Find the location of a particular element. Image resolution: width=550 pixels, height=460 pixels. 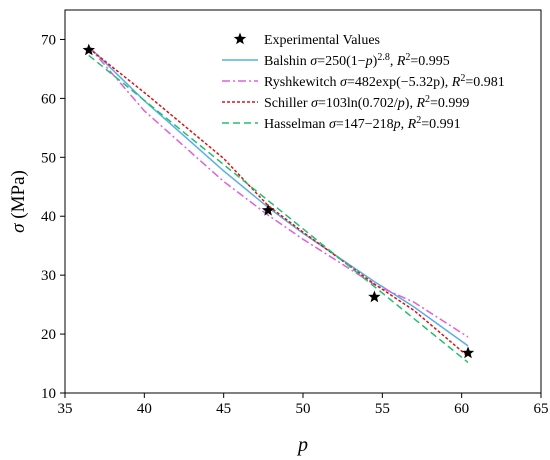

x-tick-label: 35 is located at coordinates (65, 409).